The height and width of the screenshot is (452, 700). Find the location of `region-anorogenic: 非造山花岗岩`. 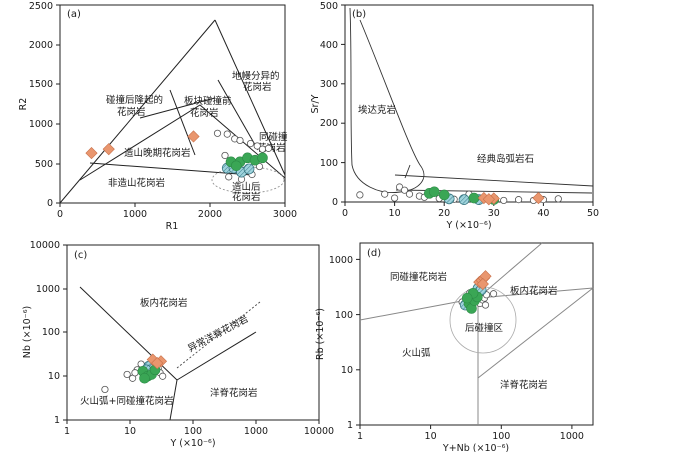

region-anorogenic: 非造山花岗岩 is located at coordinates (136, 183).